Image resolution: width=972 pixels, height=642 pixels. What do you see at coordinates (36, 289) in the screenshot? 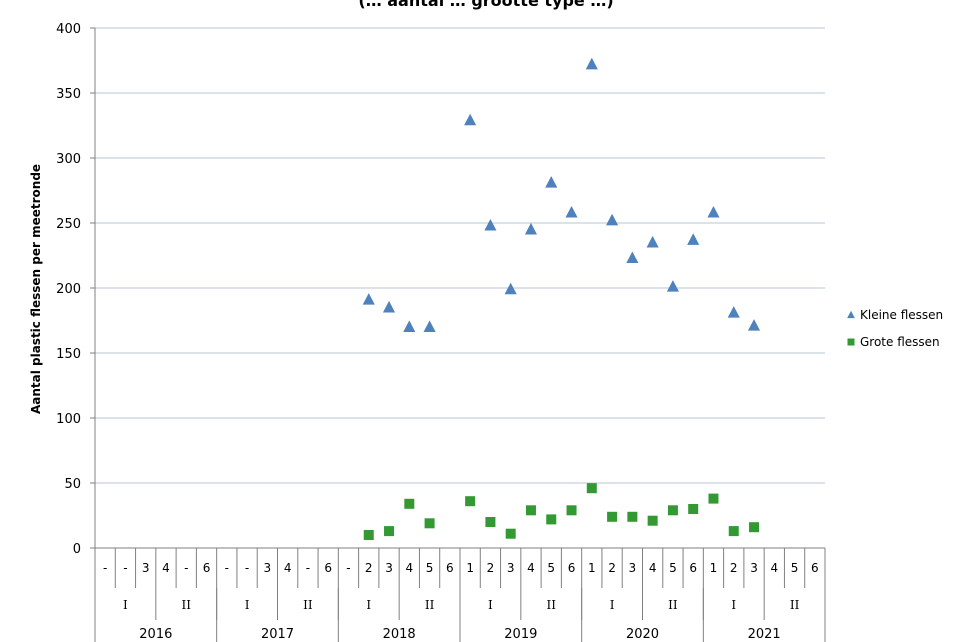
I see `y-axis-label: Aantal plastic flessen per meetronde` at bounding box center [36, 289].